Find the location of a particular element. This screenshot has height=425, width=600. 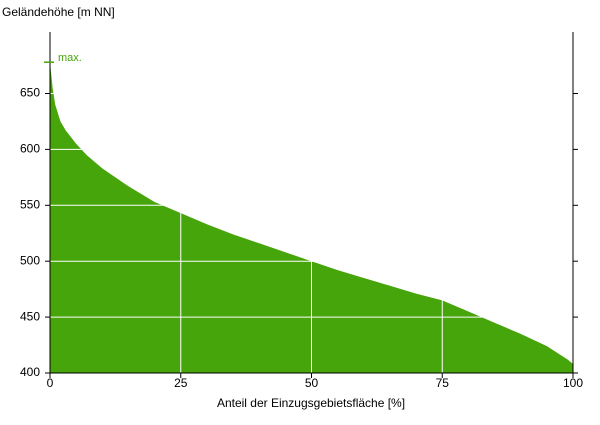

x-axis-label: Anteil der Einzugsgebietsfläche [%] is located at coordinates (311, 403).